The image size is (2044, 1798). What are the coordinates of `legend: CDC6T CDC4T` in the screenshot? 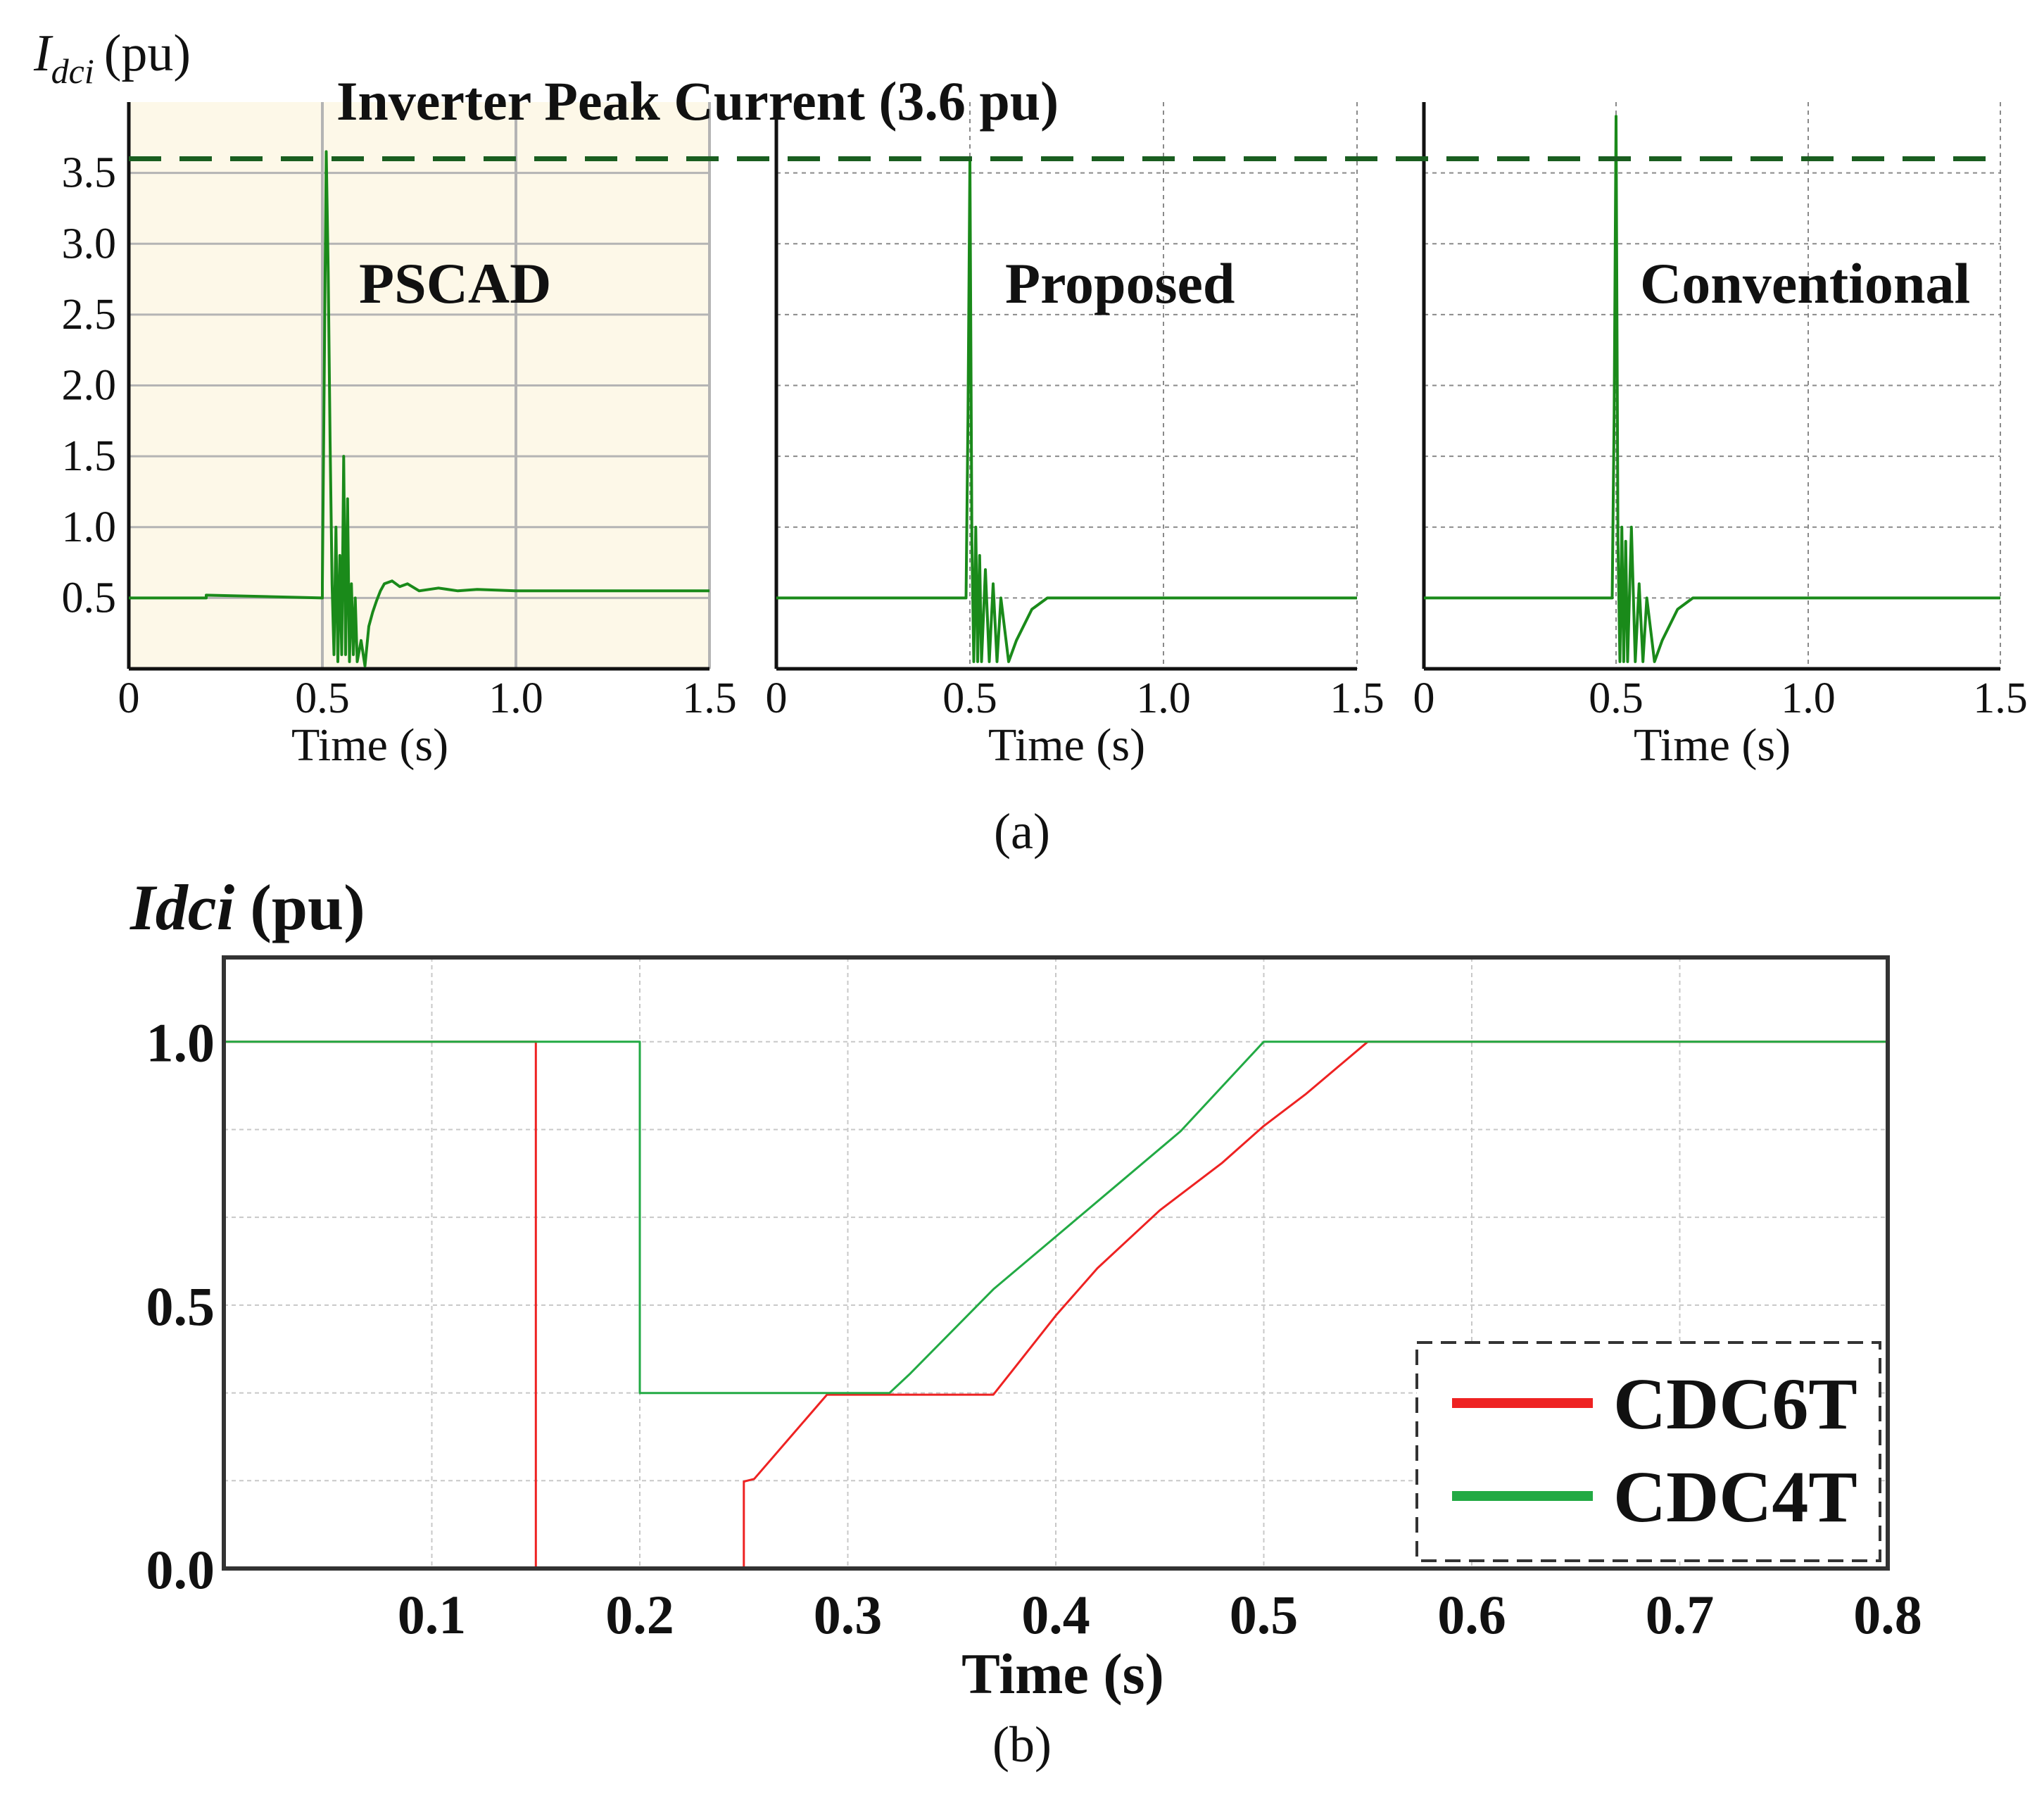 It's located at (1648, 1451).